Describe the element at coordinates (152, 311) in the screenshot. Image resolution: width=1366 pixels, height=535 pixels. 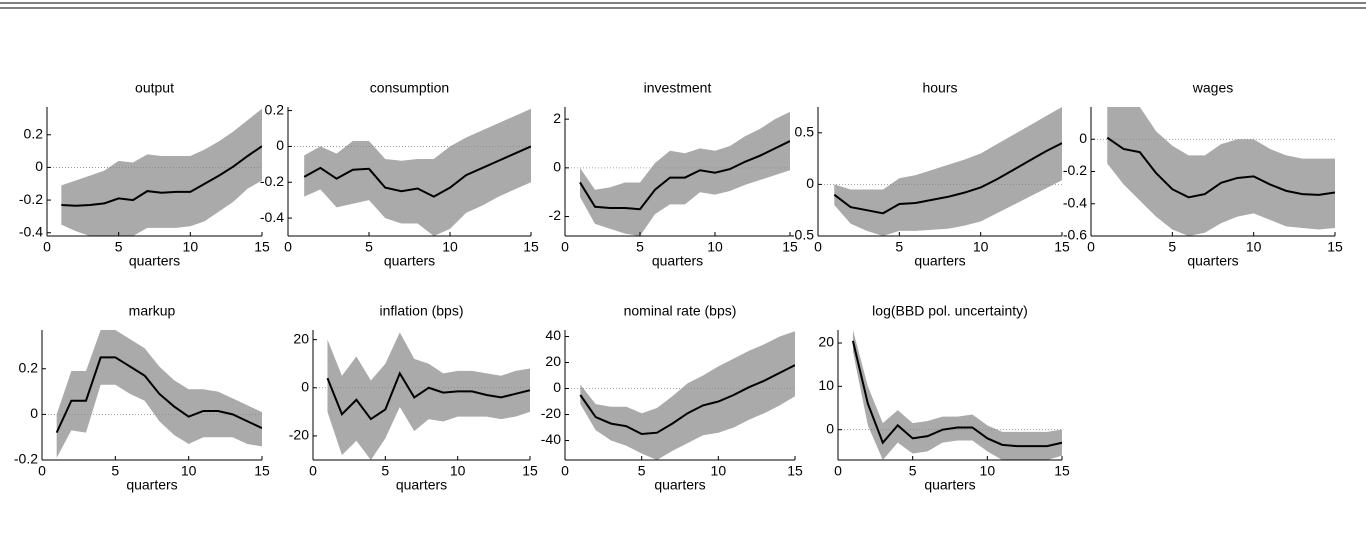
I see `chart-title: markup` at that location.